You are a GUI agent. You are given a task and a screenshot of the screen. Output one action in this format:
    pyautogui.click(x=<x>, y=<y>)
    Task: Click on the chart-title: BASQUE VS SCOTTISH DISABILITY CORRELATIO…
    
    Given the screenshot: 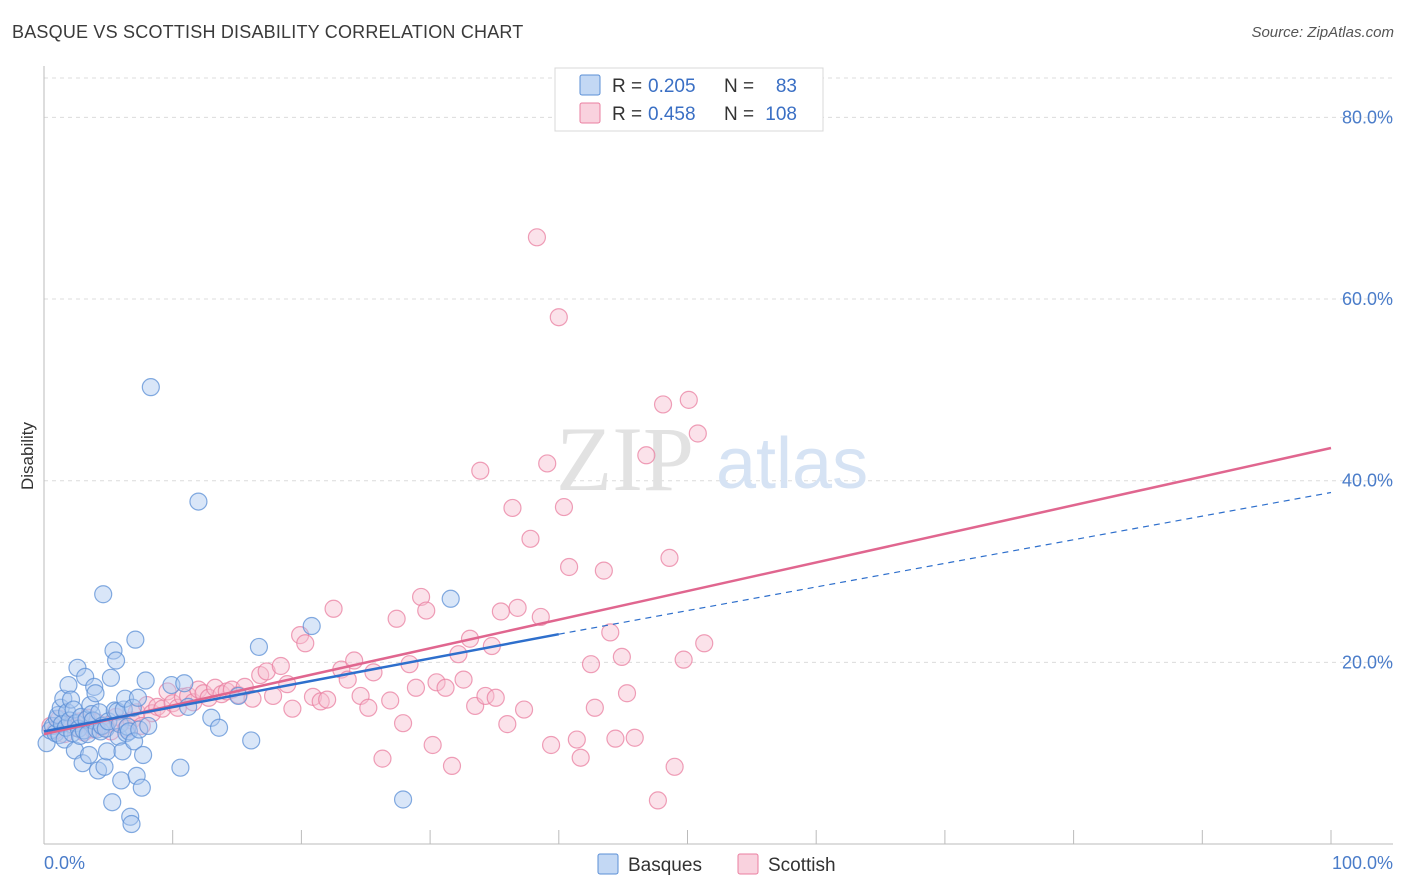 What is the action you would take?
    pyautogui.click(x=268, y=32)
    